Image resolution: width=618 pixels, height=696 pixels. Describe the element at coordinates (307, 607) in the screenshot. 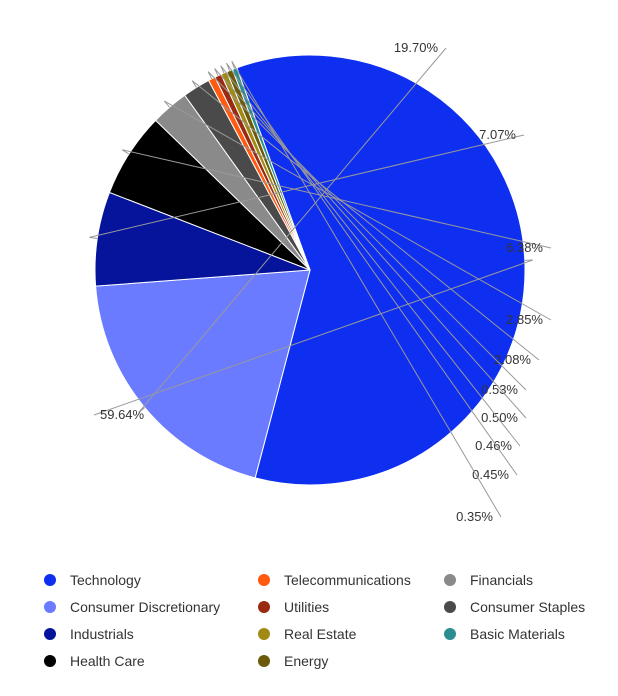

I see `legend-label: Utilities` at that location.